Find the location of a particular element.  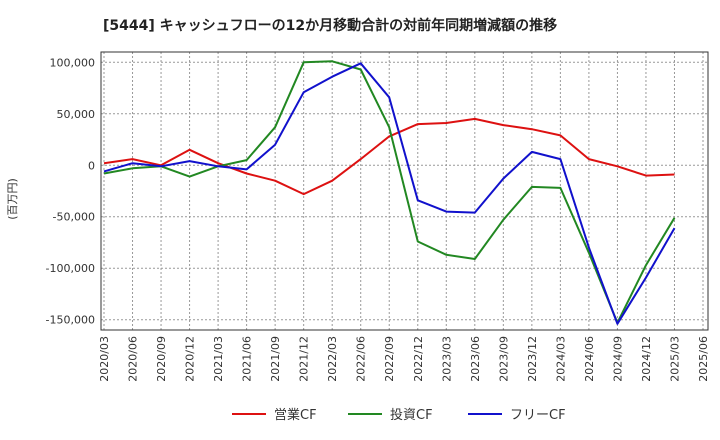

x-tick-label: 2025/06 is located at coordinates (703, 359).